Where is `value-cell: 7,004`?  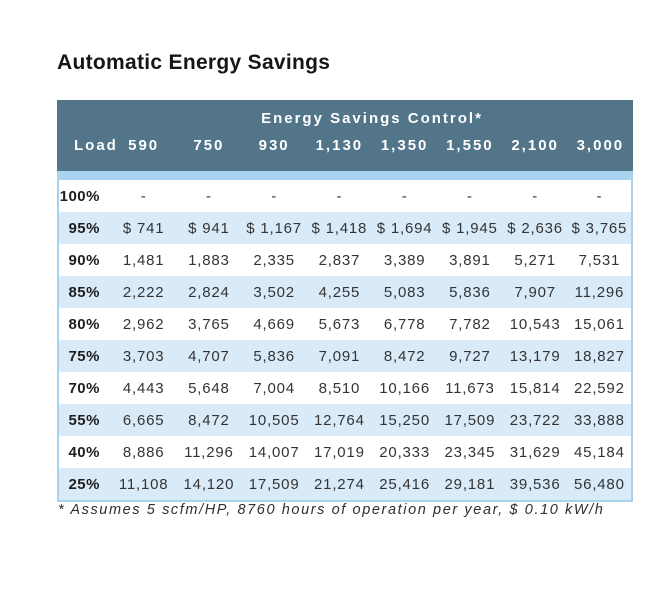 value-cell: 7,004 is located at coordinates (274, 388).